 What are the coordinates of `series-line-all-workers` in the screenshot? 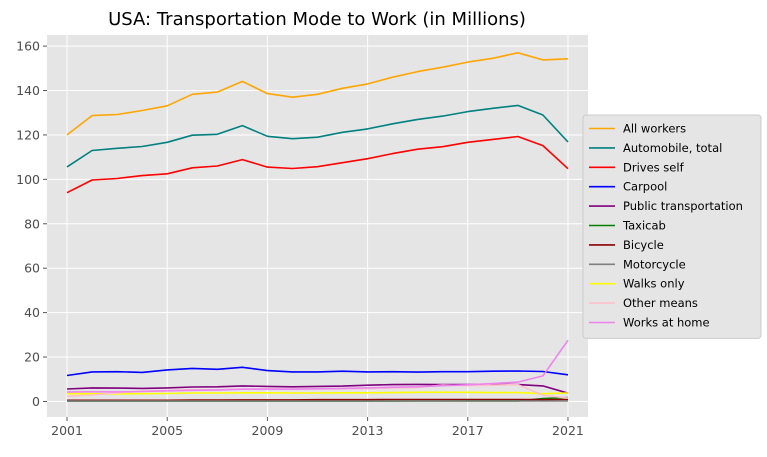 It's located at (317, 93).